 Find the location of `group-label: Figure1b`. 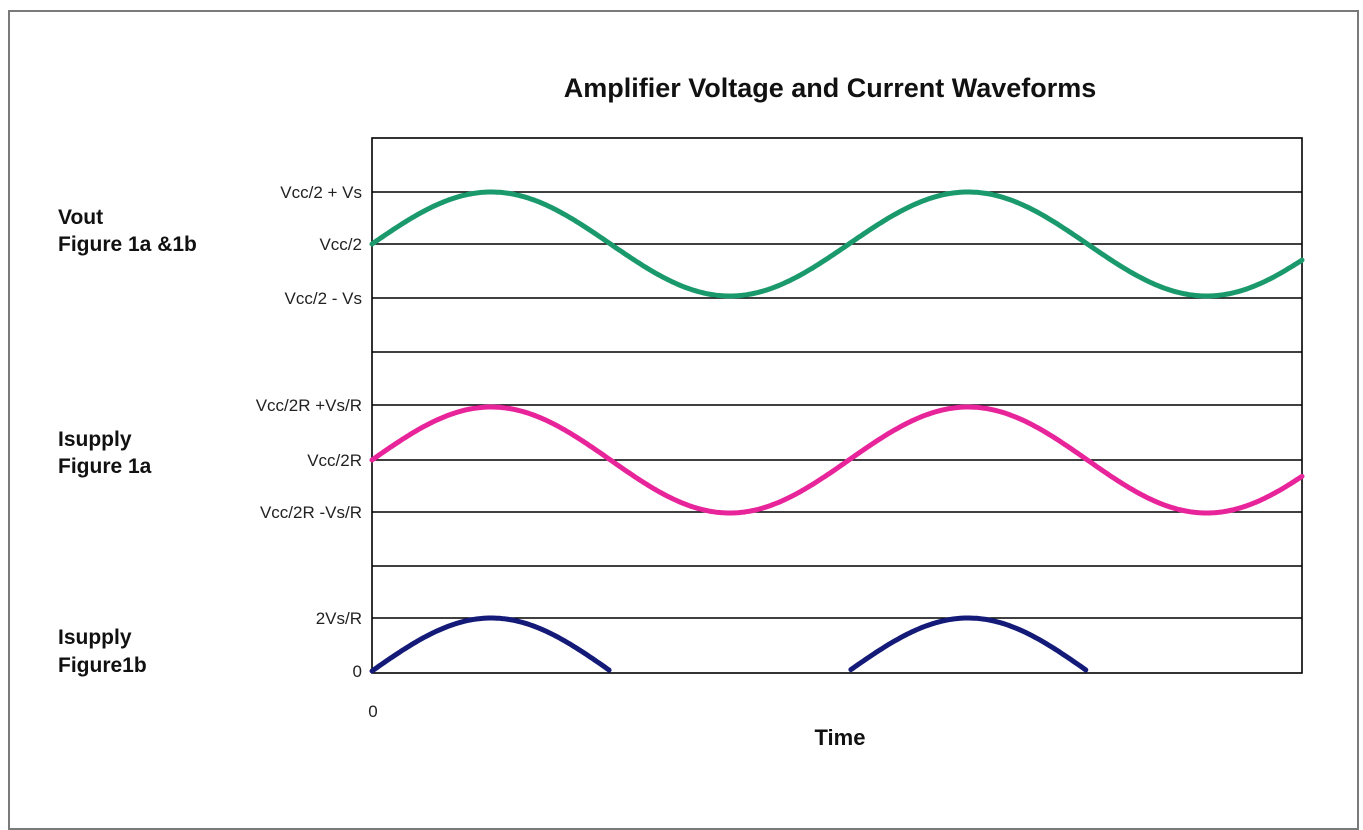

group-label: Figure1b is located at coordinates (102, 665).